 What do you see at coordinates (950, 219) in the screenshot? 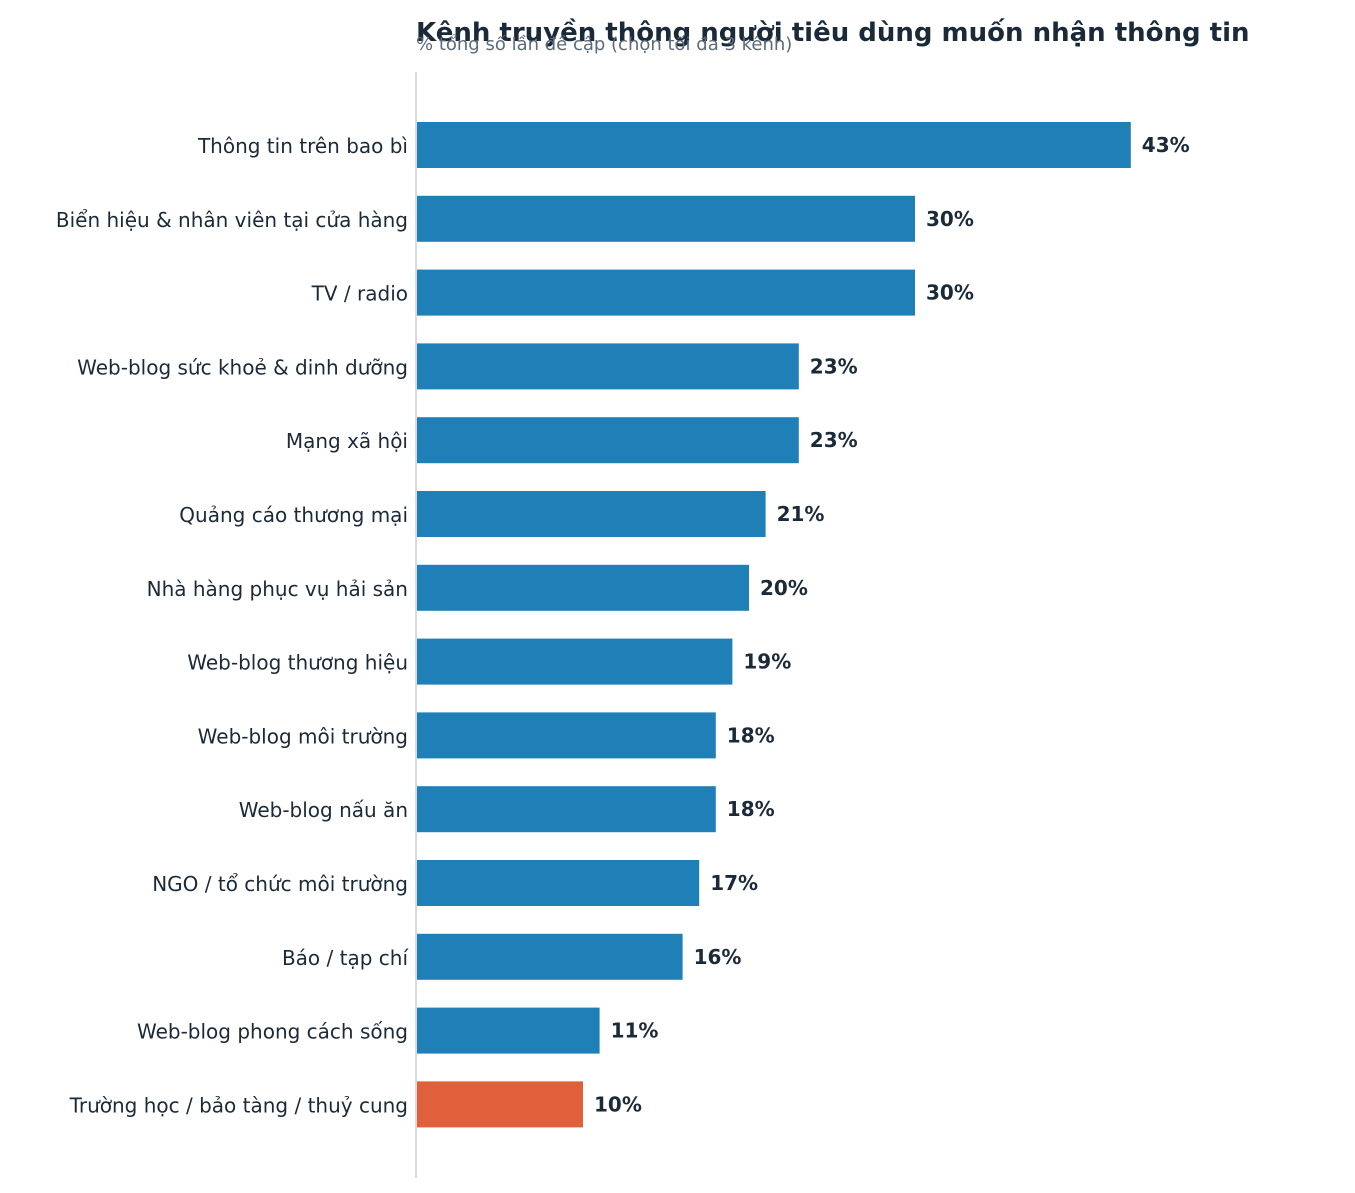
I see `value-label-1: 30%` at bounding box center [950, 219].